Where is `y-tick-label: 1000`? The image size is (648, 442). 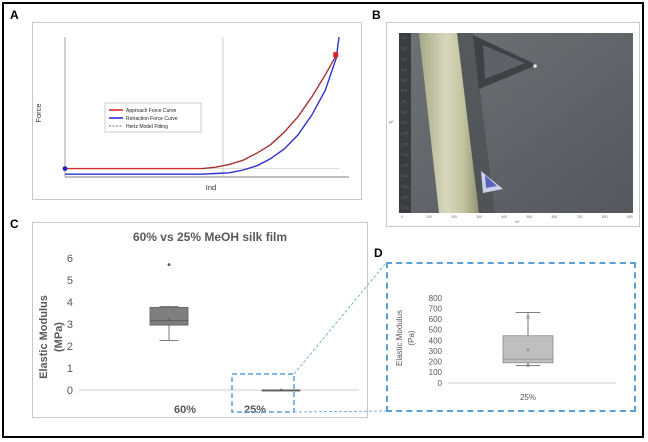
y-tick-label: 1000 is located at coordinates (405, 134).